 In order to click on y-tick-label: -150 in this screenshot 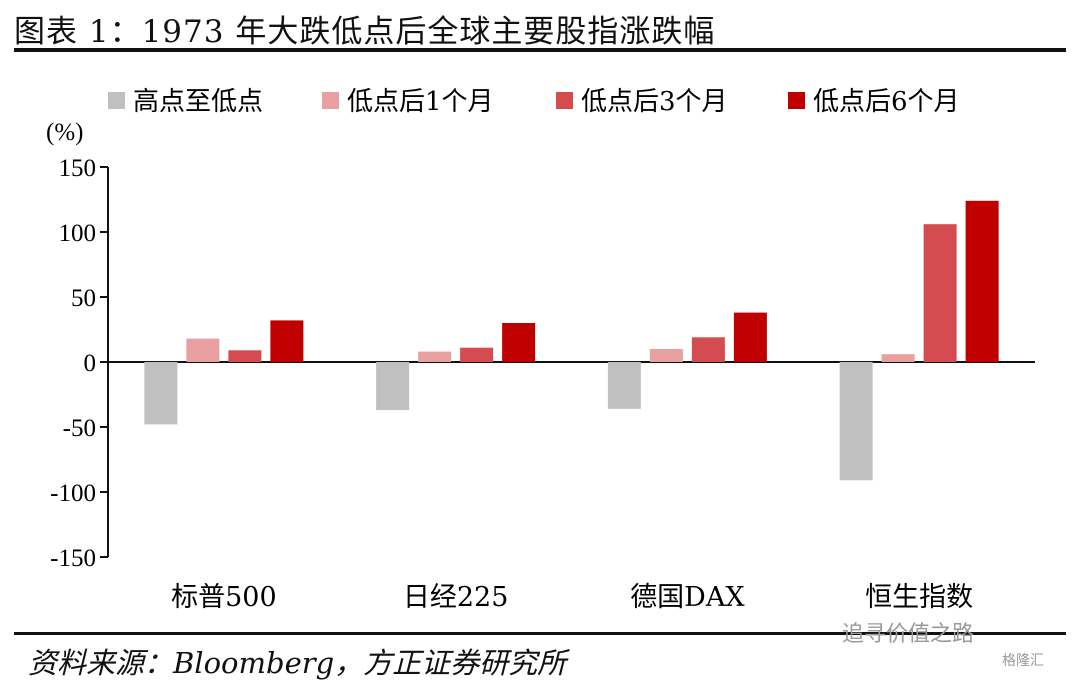, I will do `click(73, 558)`.